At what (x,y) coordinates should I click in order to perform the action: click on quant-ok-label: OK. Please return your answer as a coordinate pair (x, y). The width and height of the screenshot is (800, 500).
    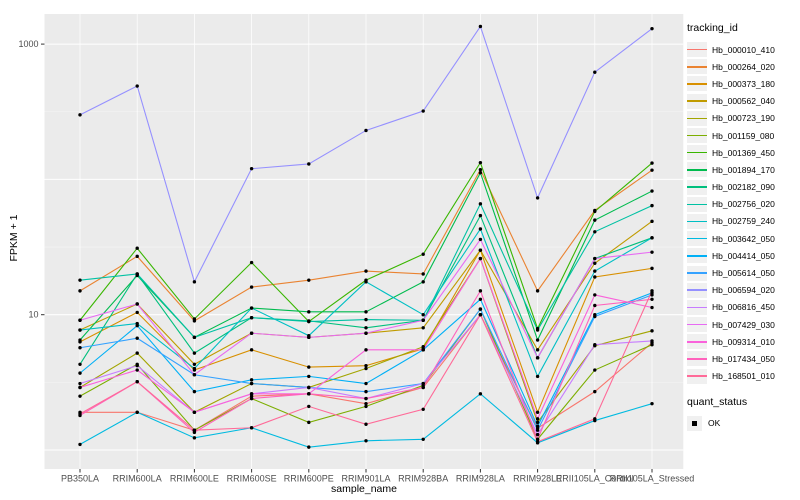
    Looking at the image, I should click on (714, 423).